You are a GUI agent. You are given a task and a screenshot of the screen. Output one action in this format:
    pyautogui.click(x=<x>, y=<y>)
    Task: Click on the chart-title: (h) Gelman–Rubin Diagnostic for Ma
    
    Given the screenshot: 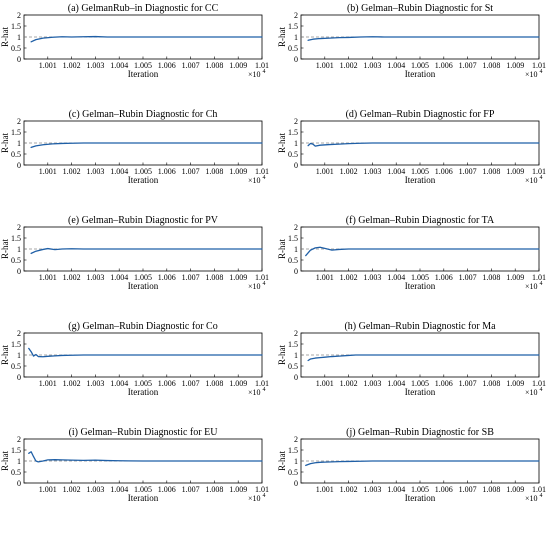 What is the action you would take?
    pyautogui.click(x=420, y=326)
    